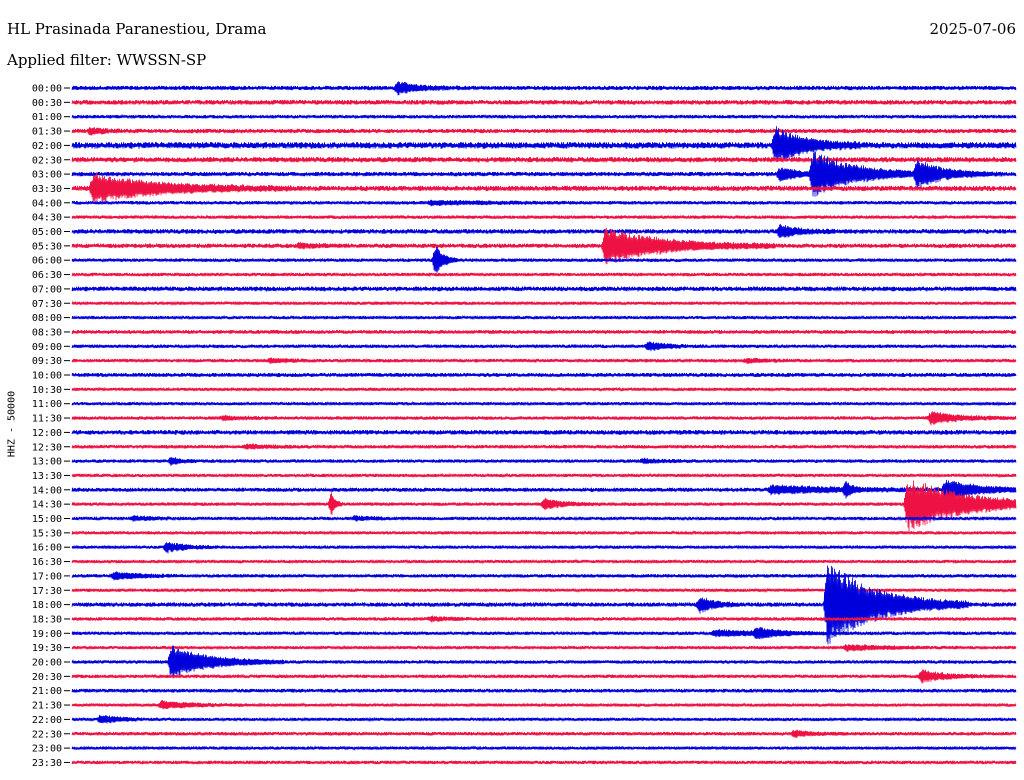 This screenshot has width=1024, height=780. Describe the element at coordinates (47, 332) in the screenshot. I see `time-tick-label: 08:30` at that location.